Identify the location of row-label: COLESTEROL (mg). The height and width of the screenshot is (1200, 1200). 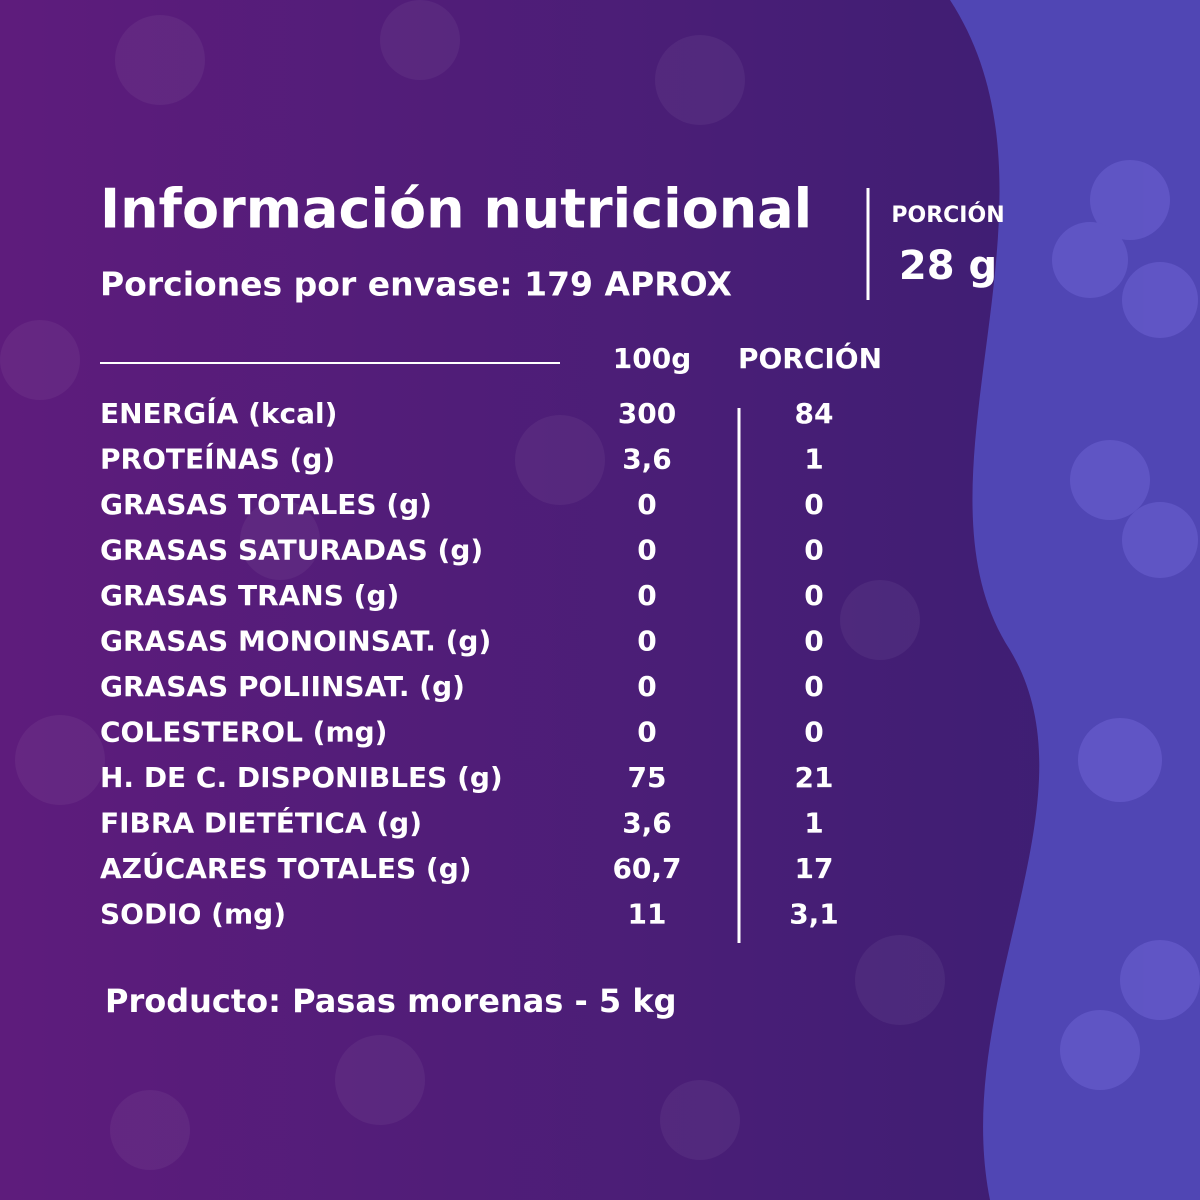
(243, 732).